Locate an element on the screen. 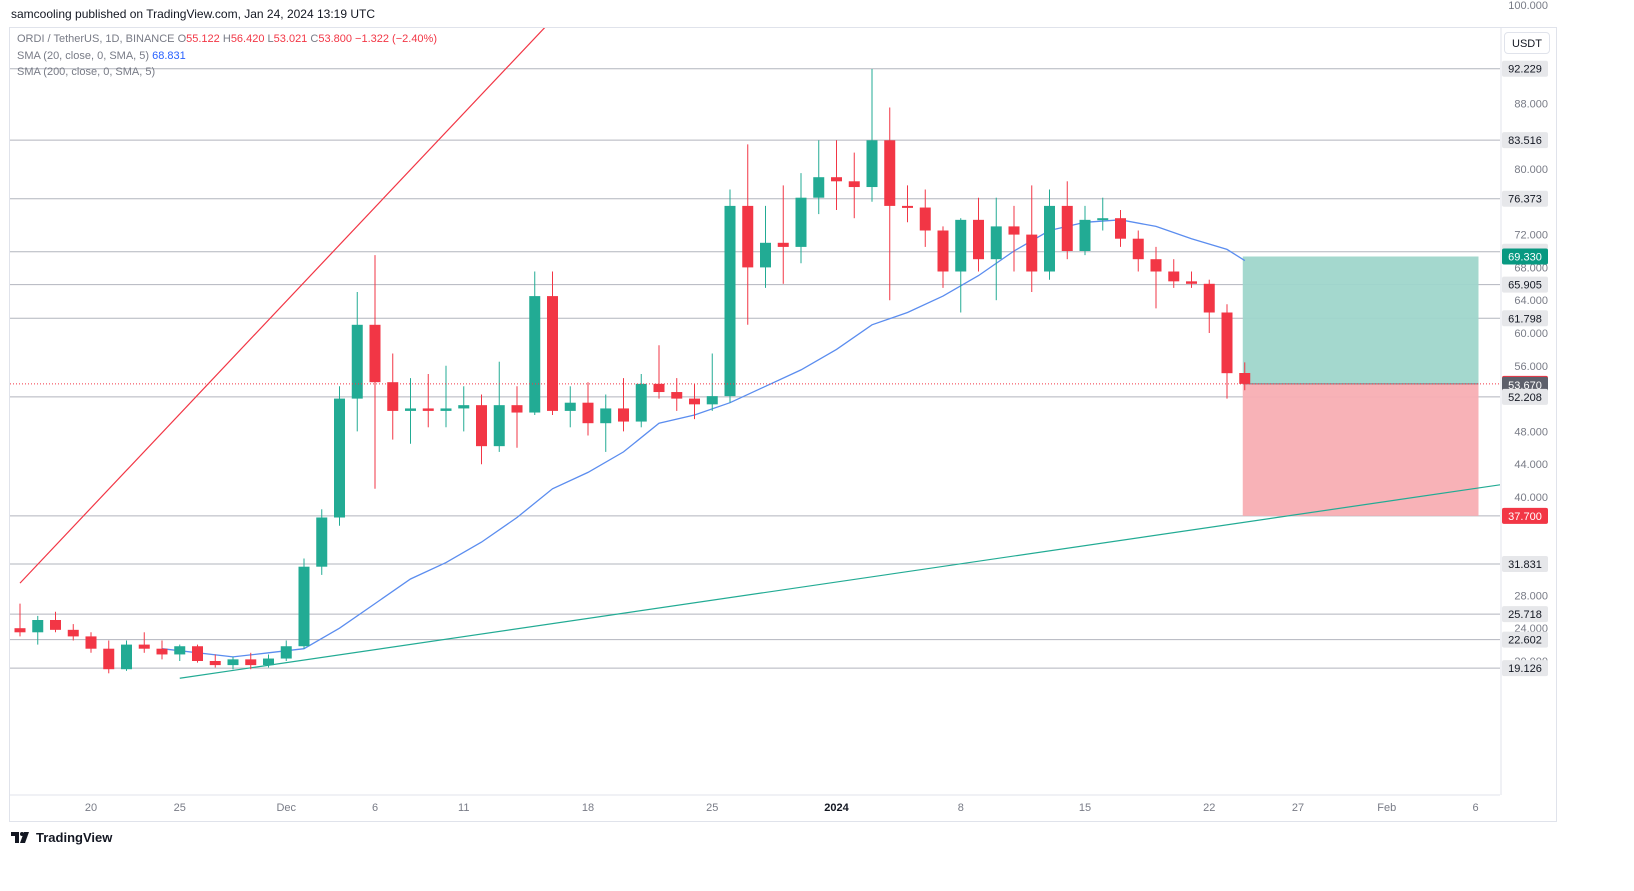 This screenshot has height=891, width=1634. y-tick-label: 64.000 is located at coordinates (1531, 301).